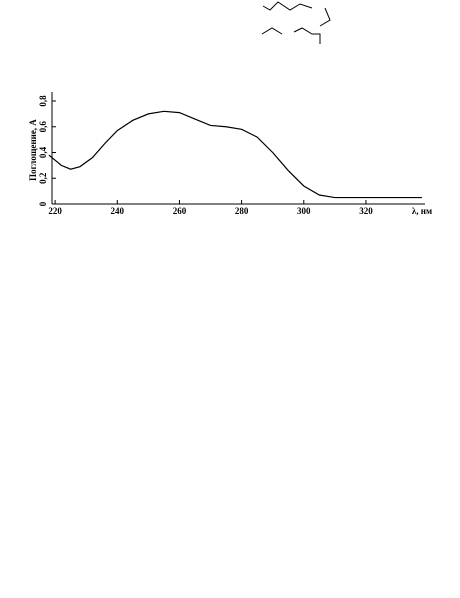  I want to click on y-tick-label: 0,8, so click(43, 101).